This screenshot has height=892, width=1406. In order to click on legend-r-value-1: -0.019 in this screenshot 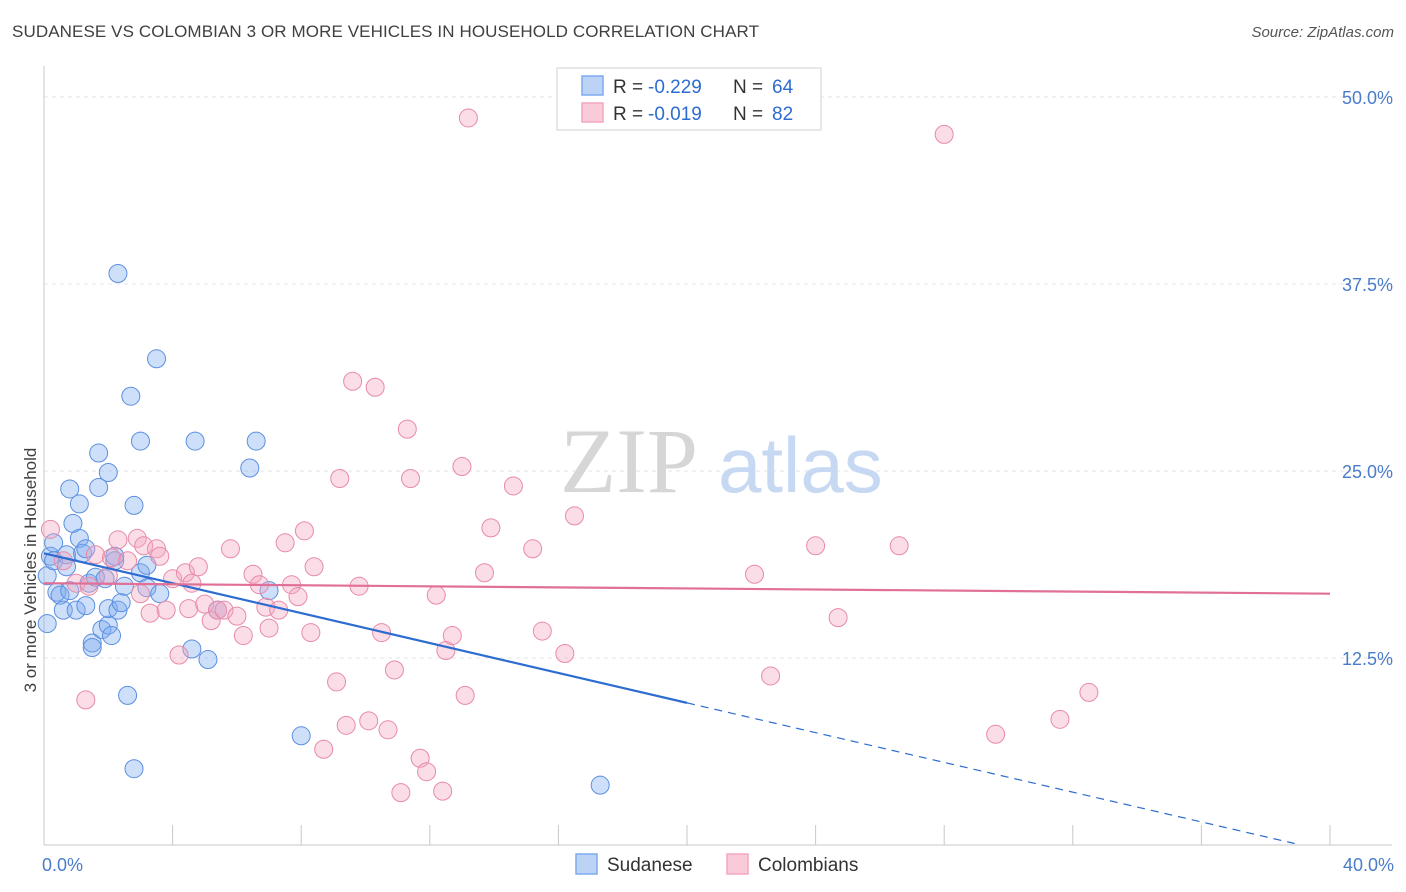, I will do `click(675, 114)`.